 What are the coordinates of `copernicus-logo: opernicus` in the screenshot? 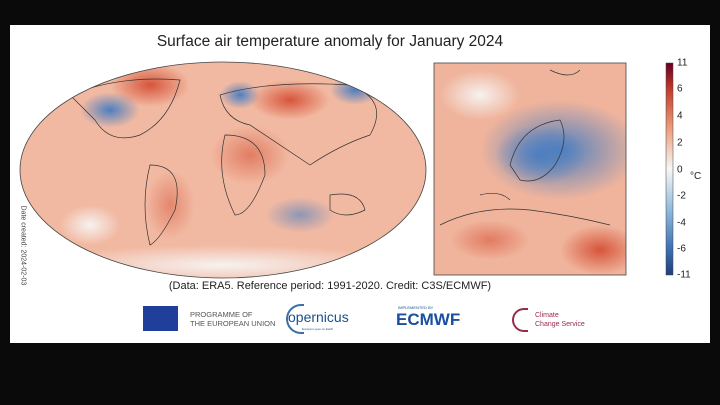 It's located at (318, 317).